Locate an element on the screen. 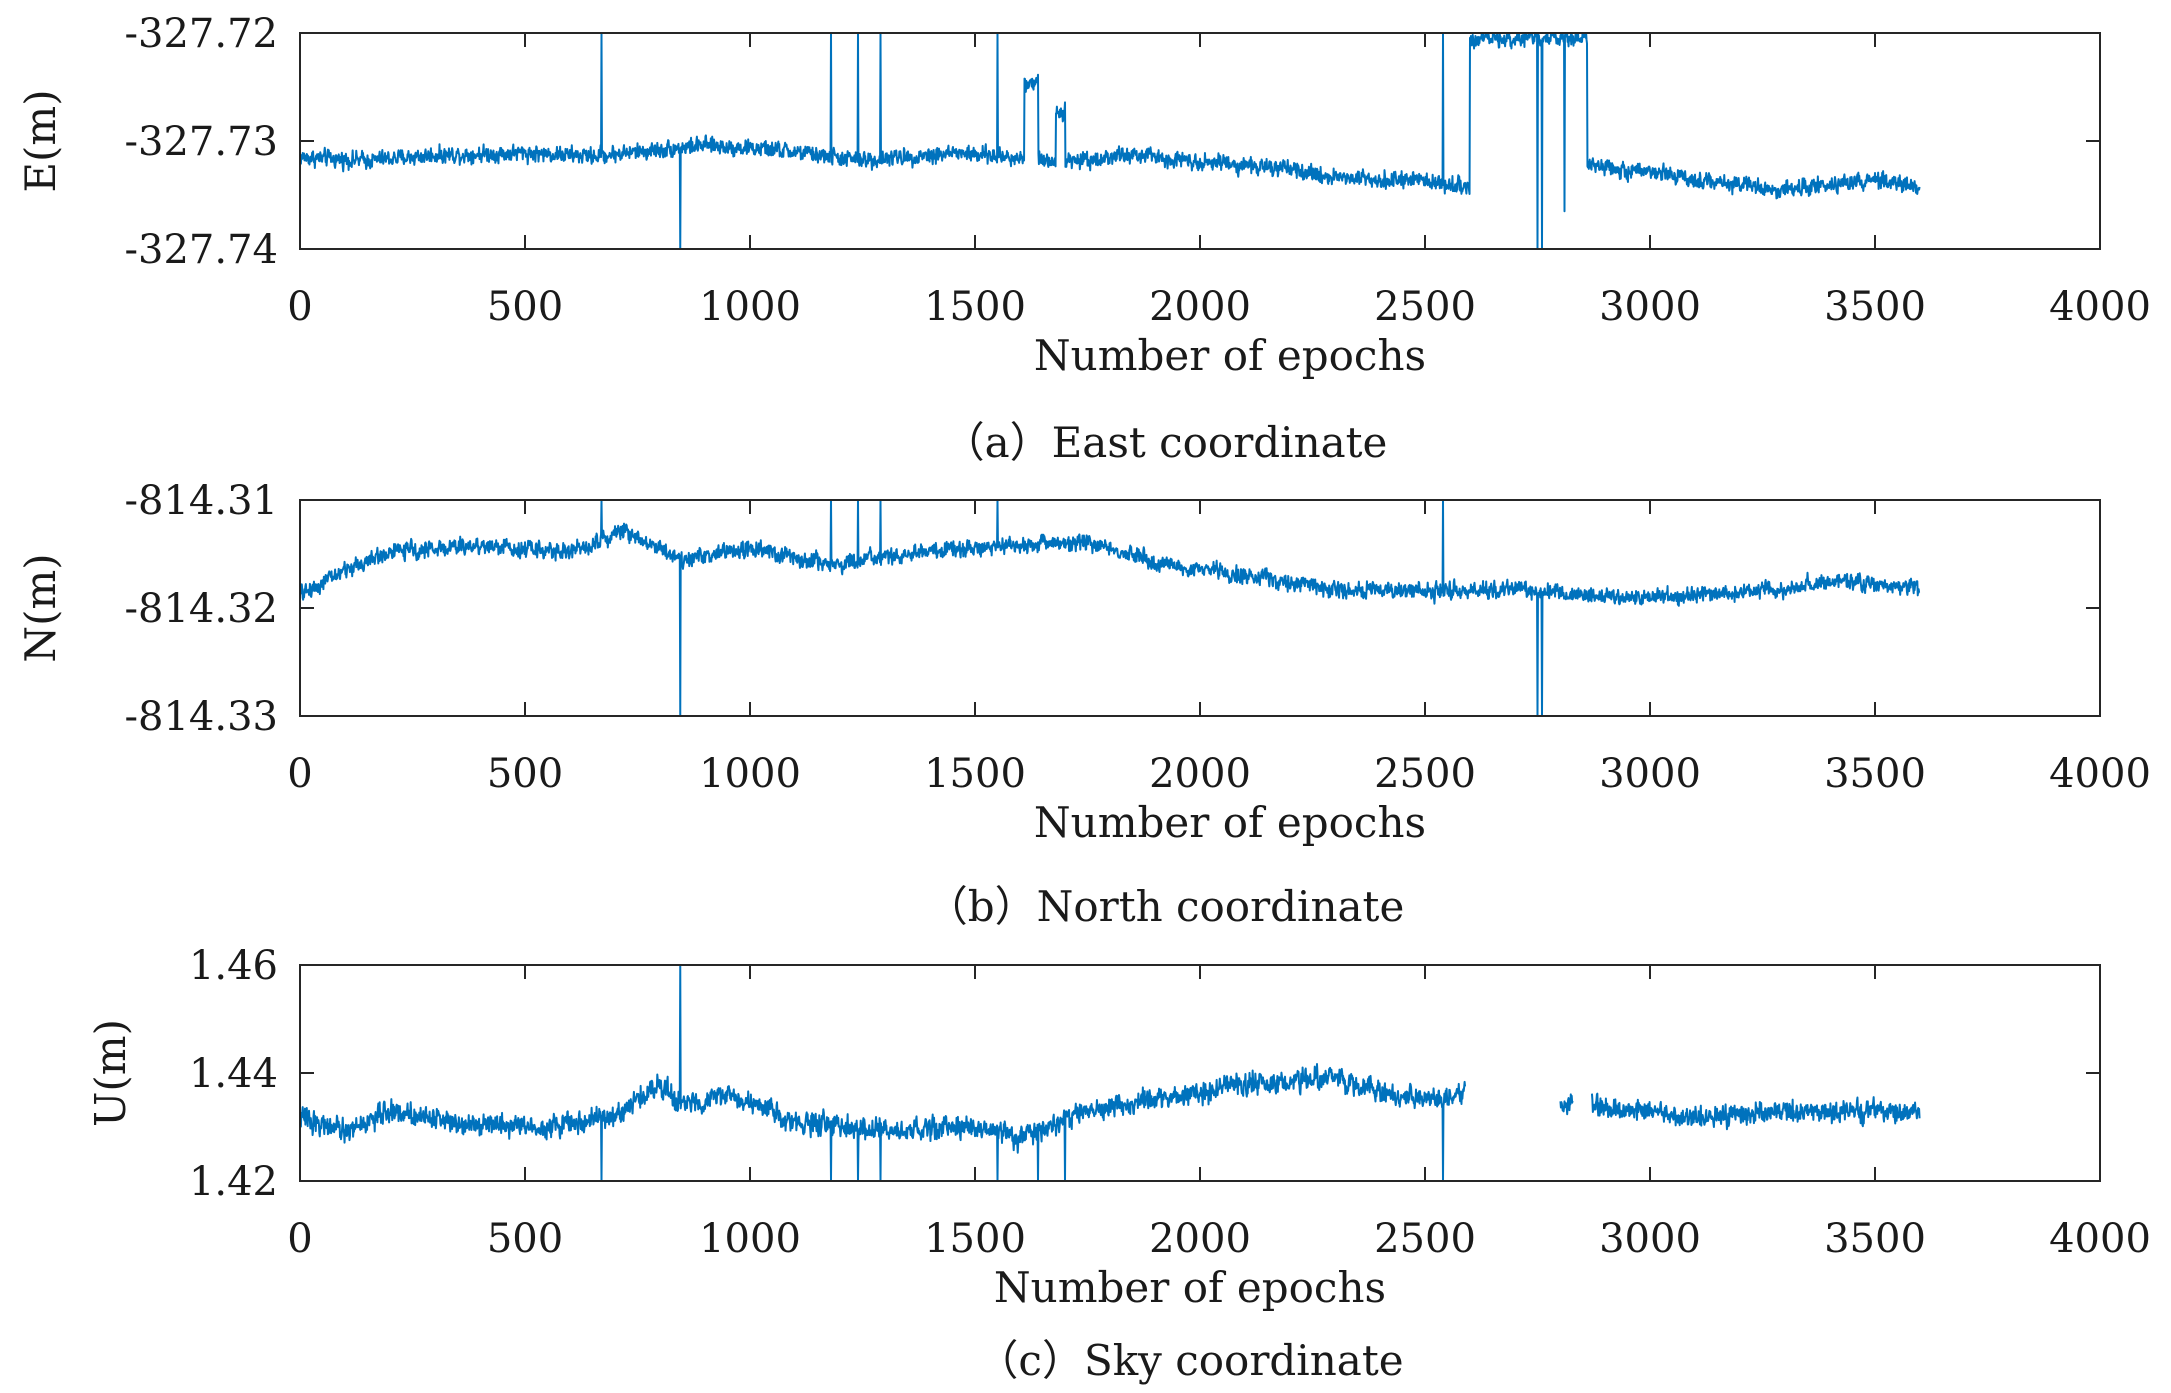 The image size is (2171, 1393). plot-area-north is located at coordinates (1200, 608).